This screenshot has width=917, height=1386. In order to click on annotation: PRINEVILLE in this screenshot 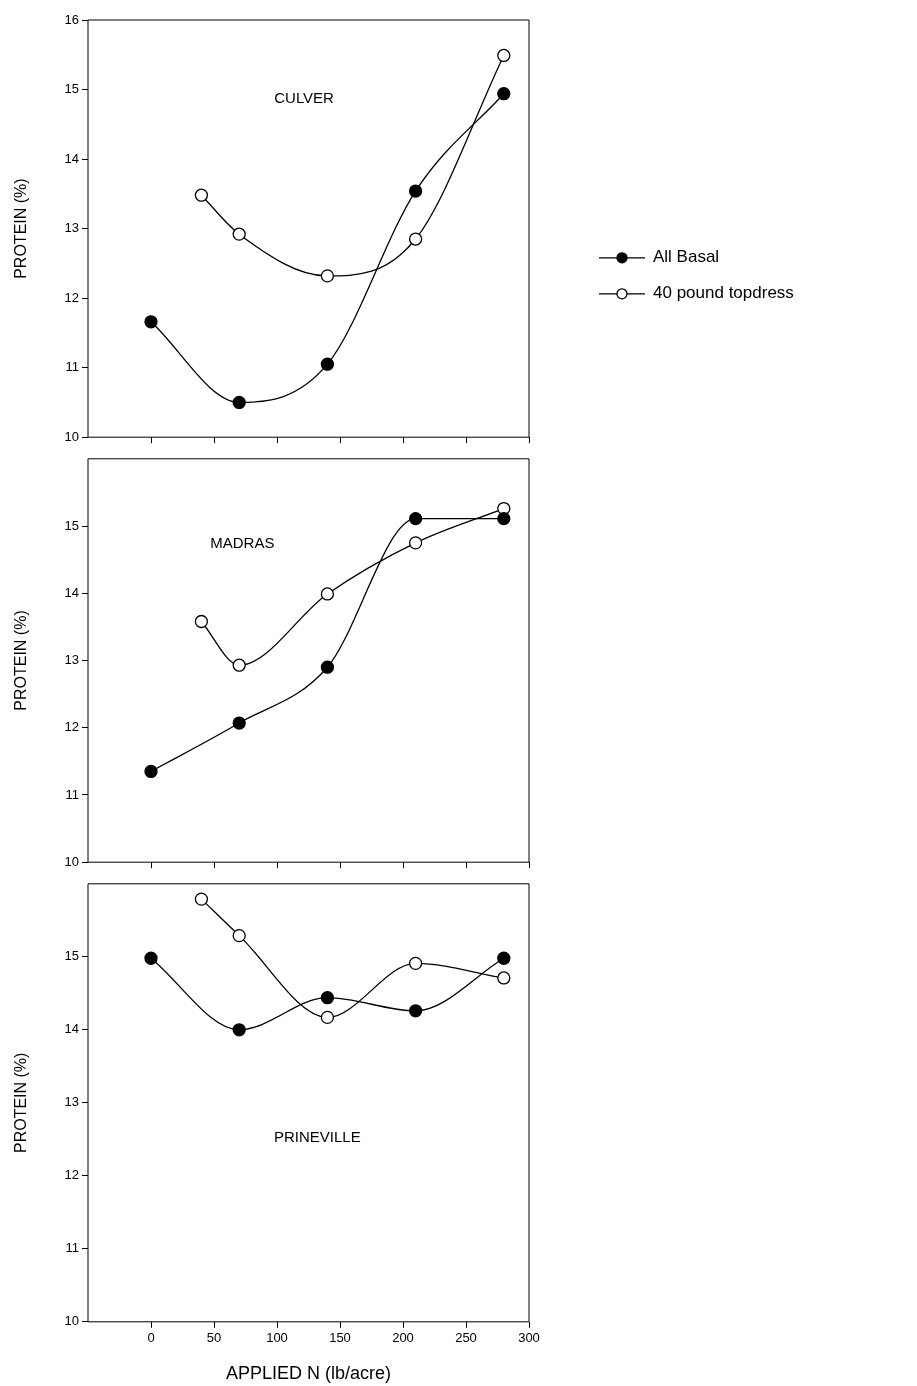, I will do `click(317, 1136)`.